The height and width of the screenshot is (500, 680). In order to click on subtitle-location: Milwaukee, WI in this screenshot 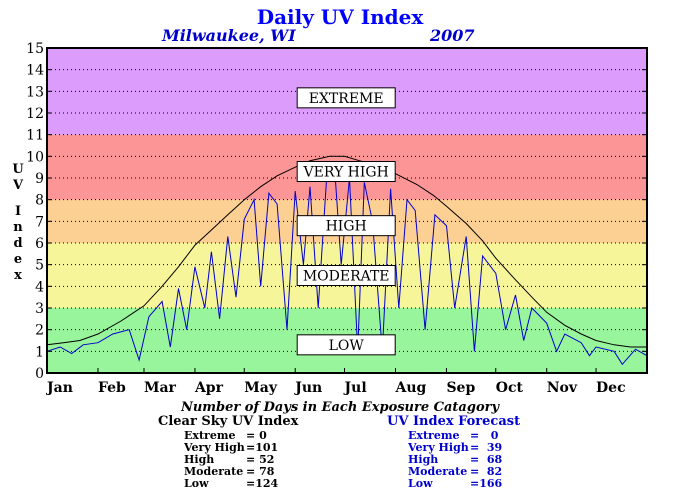, I will do `click(229, 35)`.